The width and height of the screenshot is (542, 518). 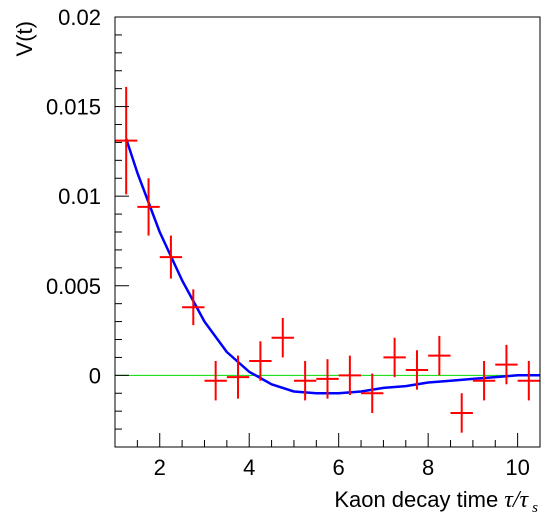 What do you see at coordinates (95, 375) in the screenshot?
I see `y-tick-label: 0` at bounding box center [95, 375].